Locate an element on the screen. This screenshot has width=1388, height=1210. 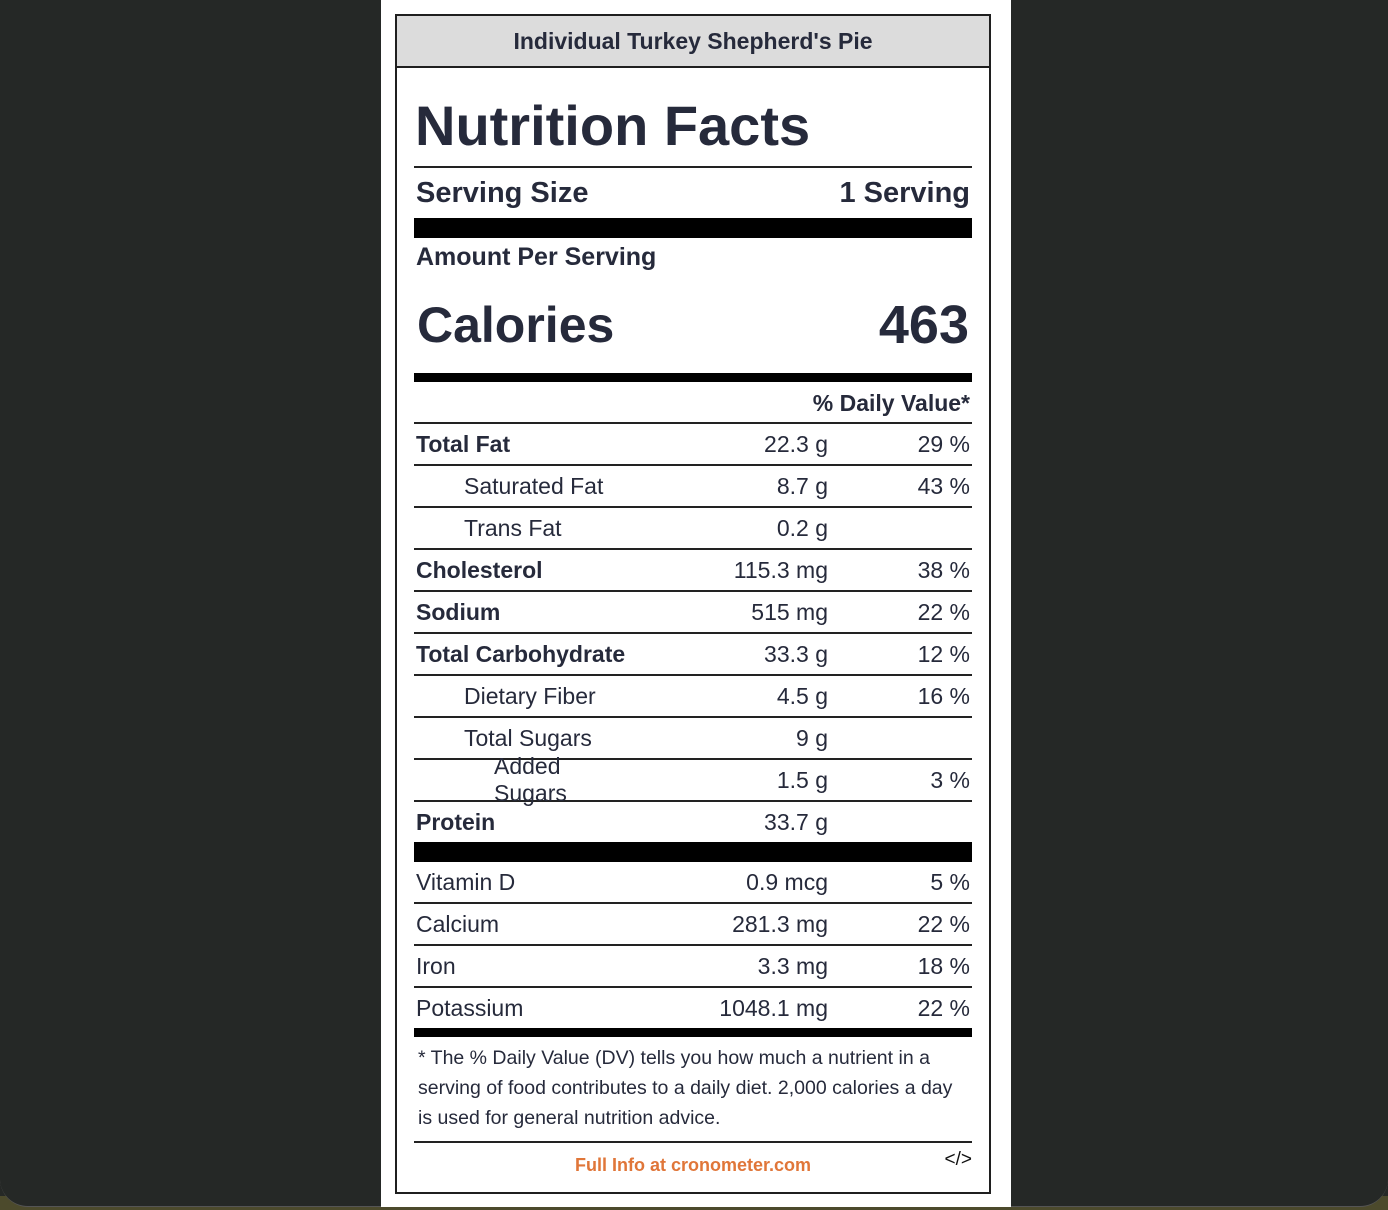
nutrition-facts-heading: Nutrition Facts is located at coordinates (613, 125).